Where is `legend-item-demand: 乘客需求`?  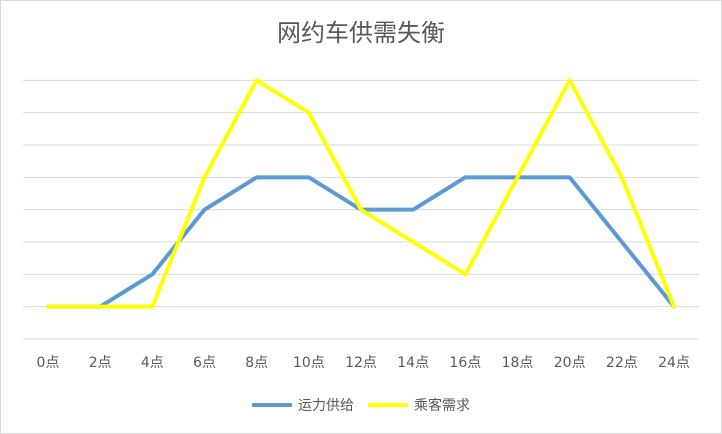
legend-item-demand: 乘客需求 is located at coordinates (419, 405).